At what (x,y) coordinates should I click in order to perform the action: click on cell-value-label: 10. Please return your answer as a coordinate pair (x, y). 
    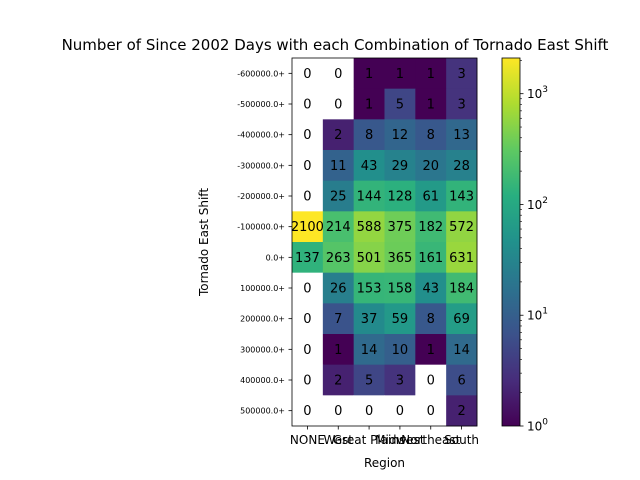
    Looking at the image, I should click on (400, 350).